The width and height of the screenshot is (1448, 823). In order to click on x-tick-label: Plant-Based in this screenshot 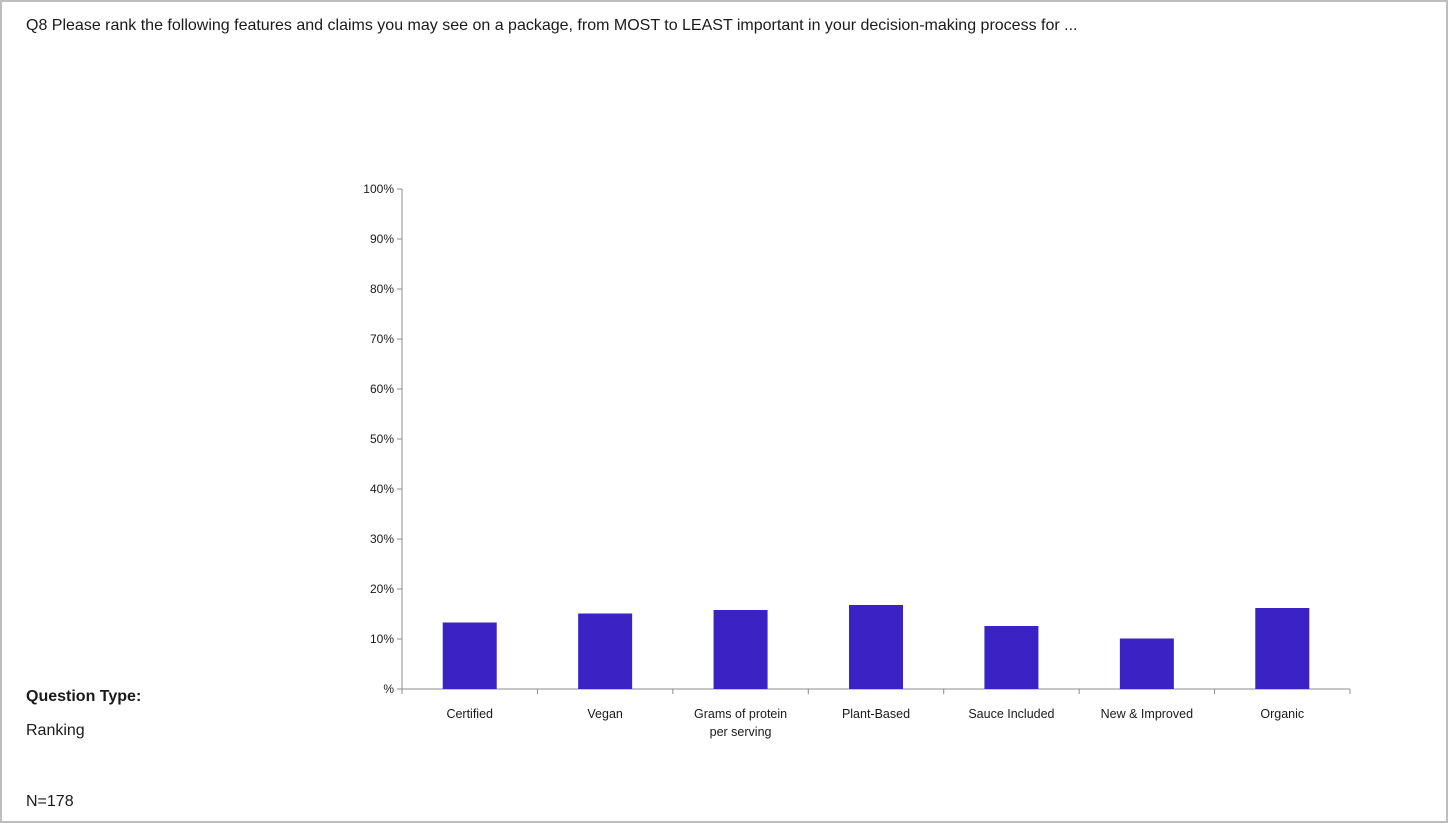, I will do `click(876, 714)`.